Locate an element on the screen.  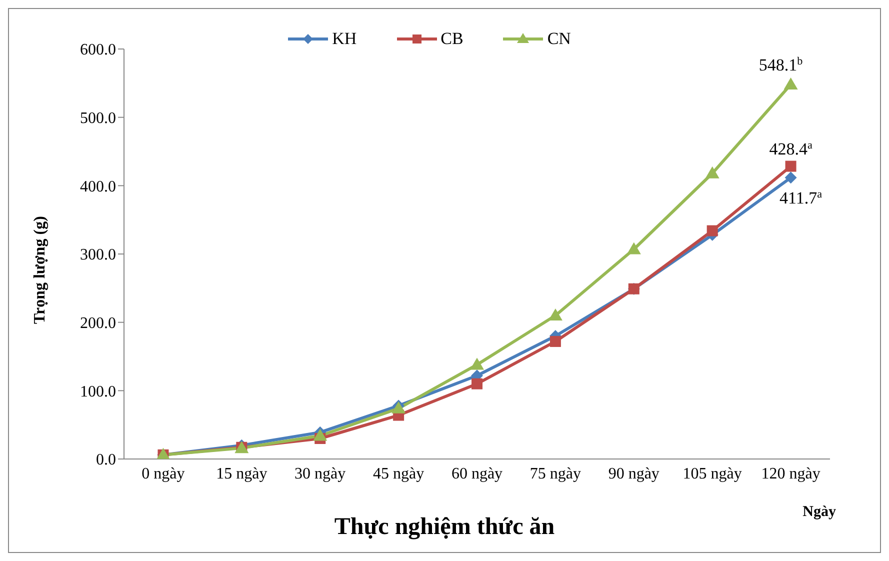
y-tick-label: 500.0 is located at coordinates (98, 119).